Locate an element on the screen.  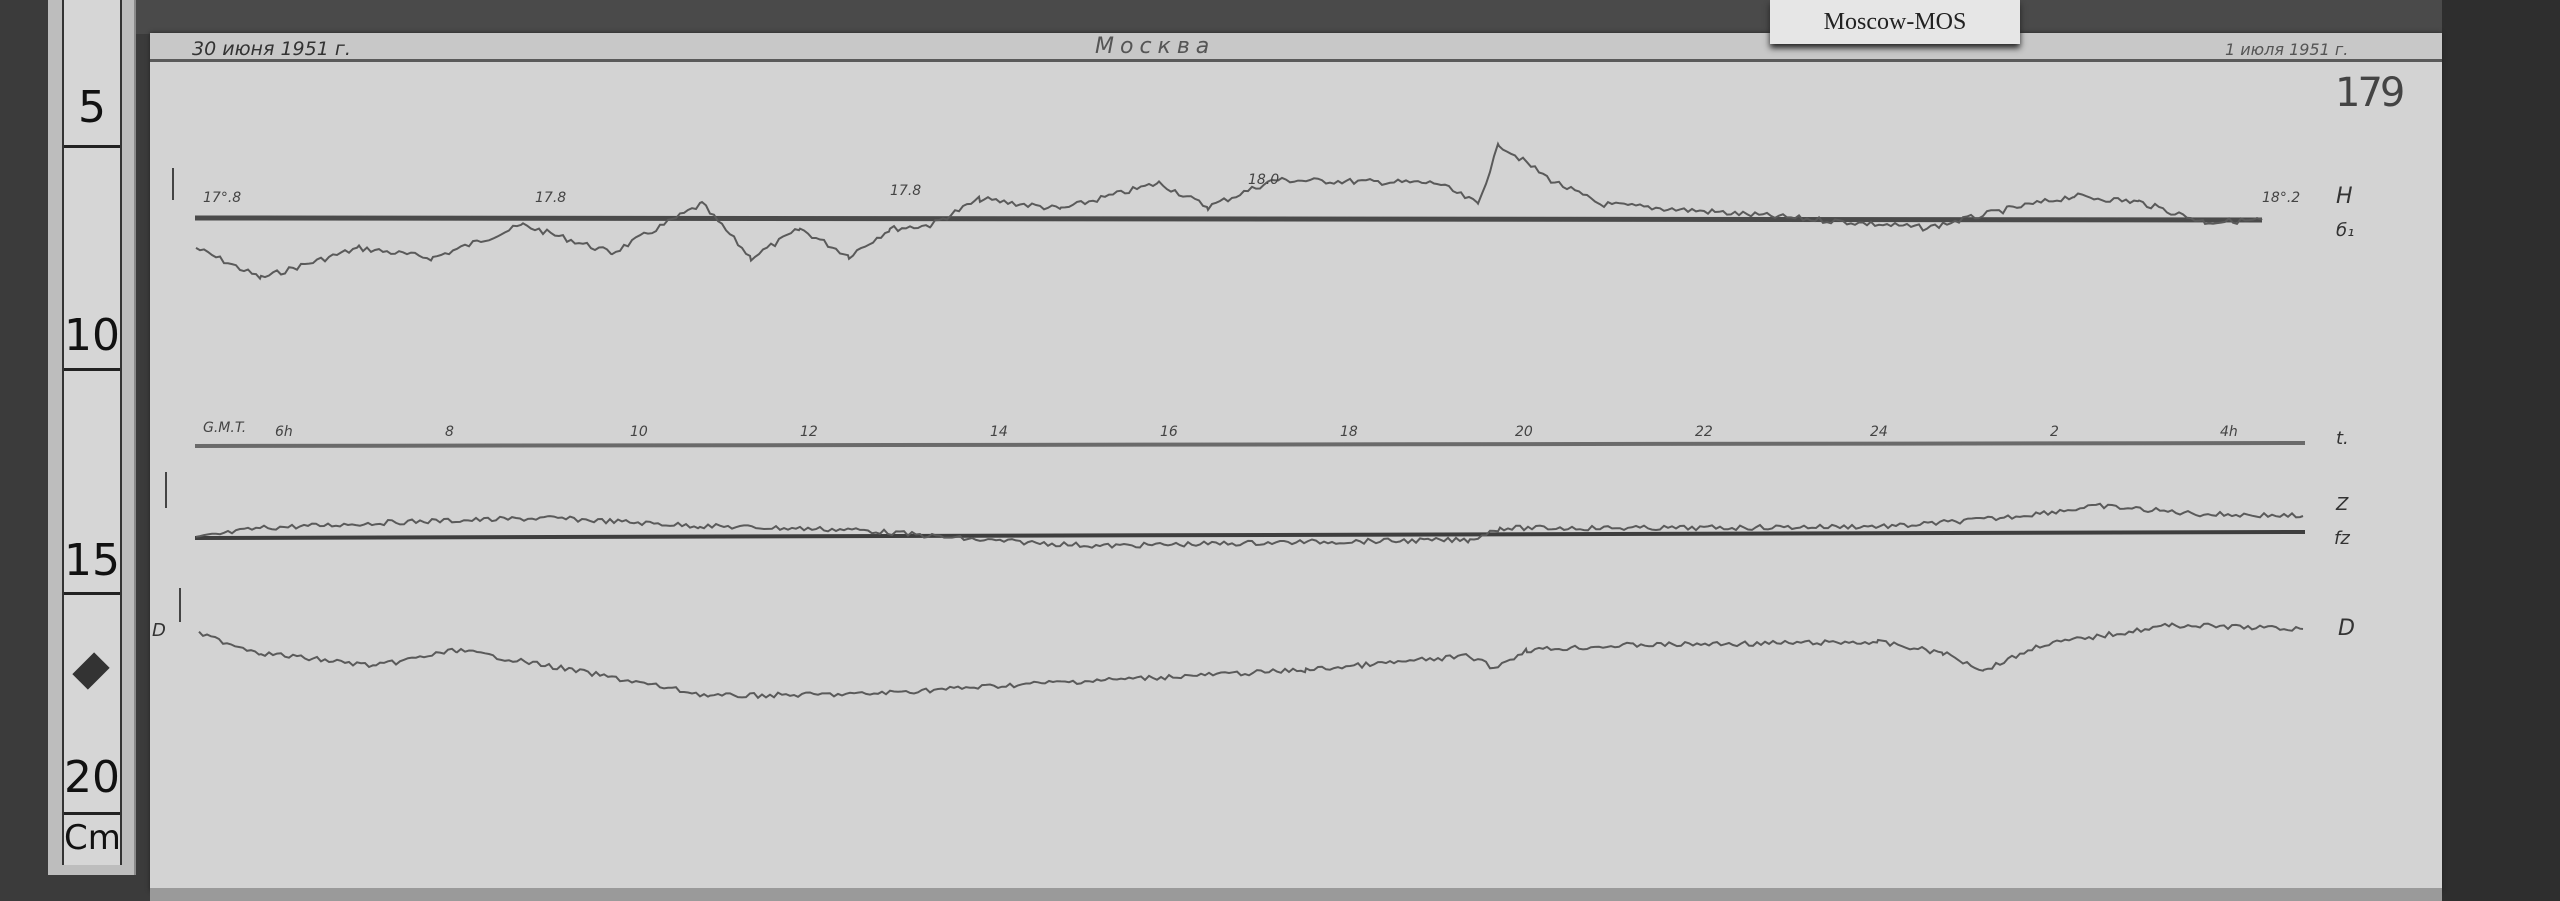
time-tick-label: 14 is located at coordinates (999, 432).